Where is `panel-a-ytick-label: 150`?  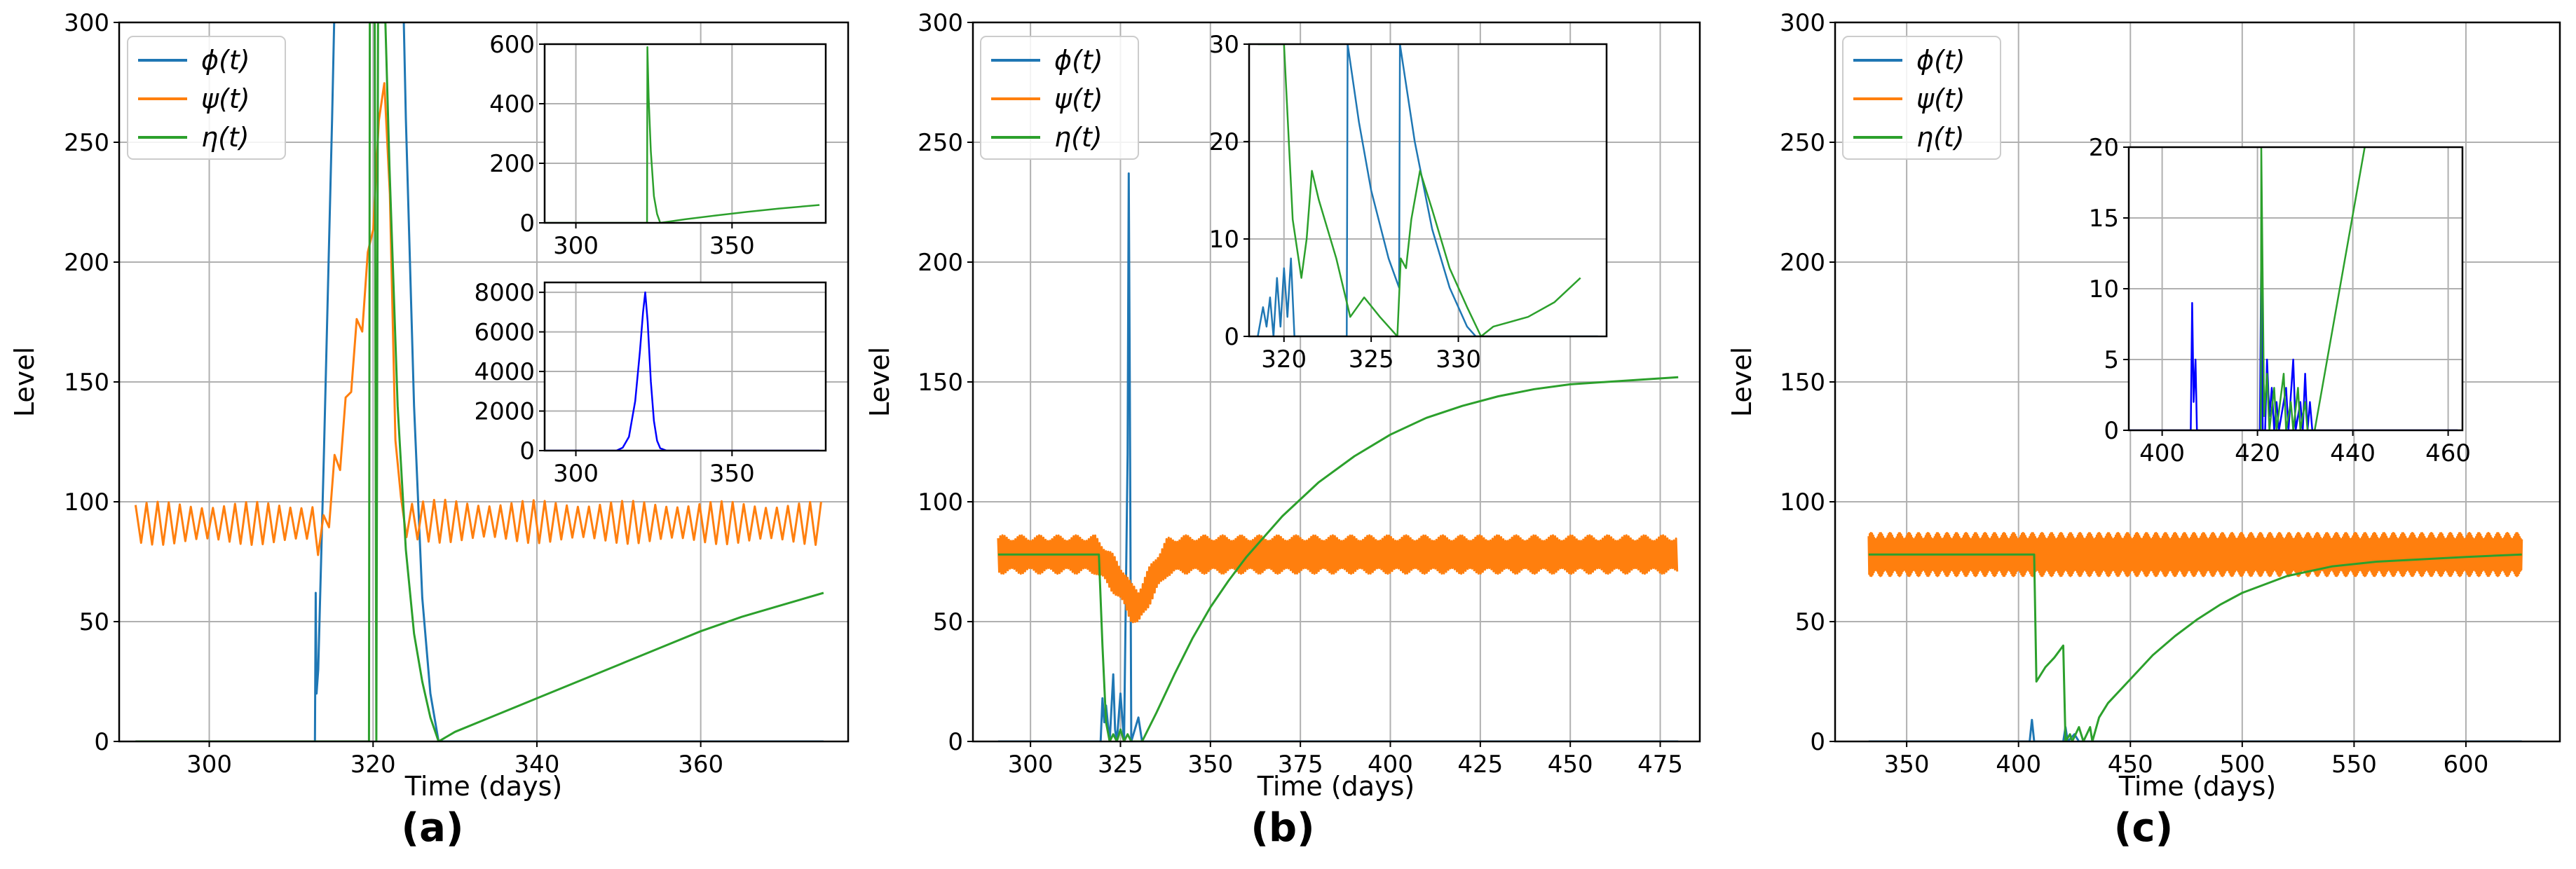
panel-a-ytick-label: 150 is located at coordinates (86, 383).